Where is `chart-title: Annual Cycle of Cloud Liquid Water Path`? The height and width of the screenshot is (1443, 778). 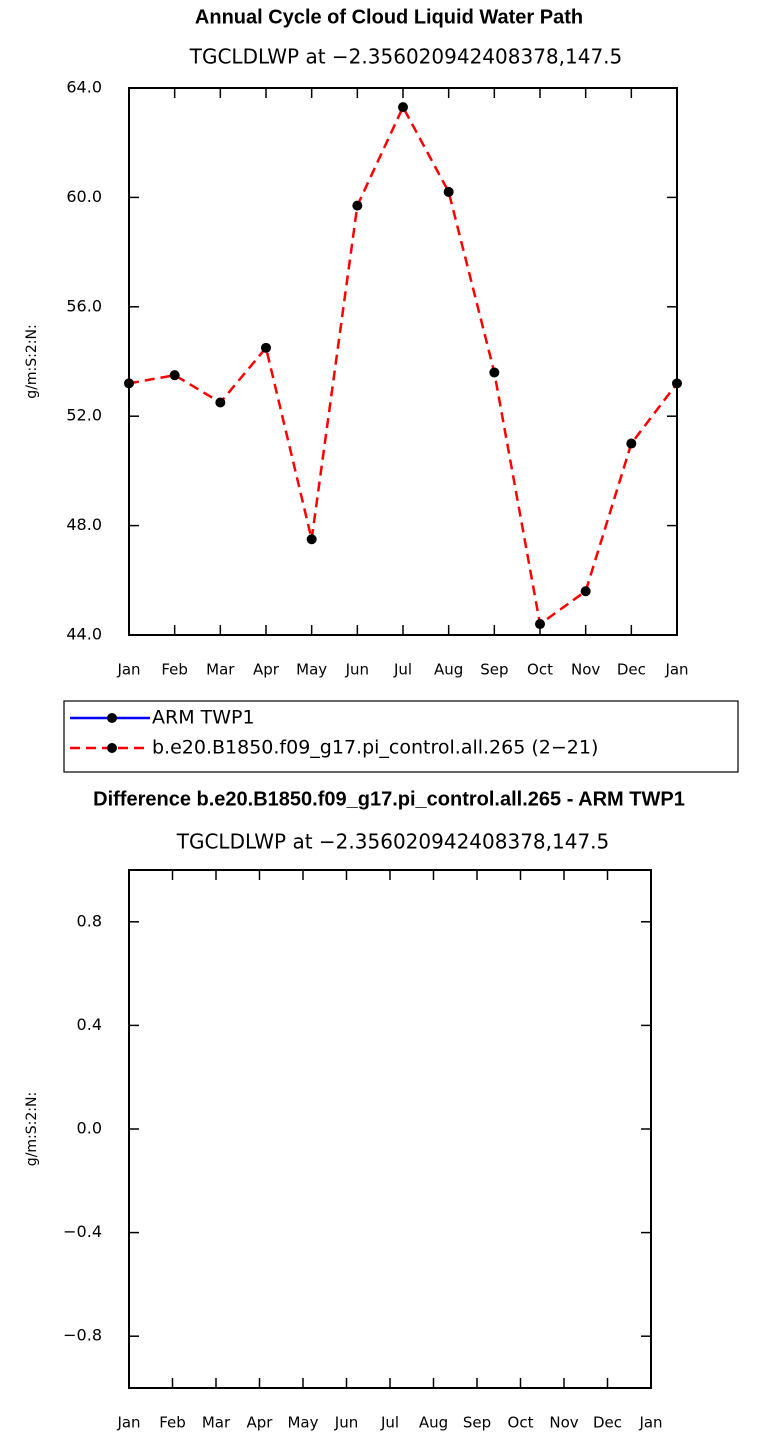
chart-title: Annual Cycle of Cloud Liquid Water Path is located at coordinates (389, 17).